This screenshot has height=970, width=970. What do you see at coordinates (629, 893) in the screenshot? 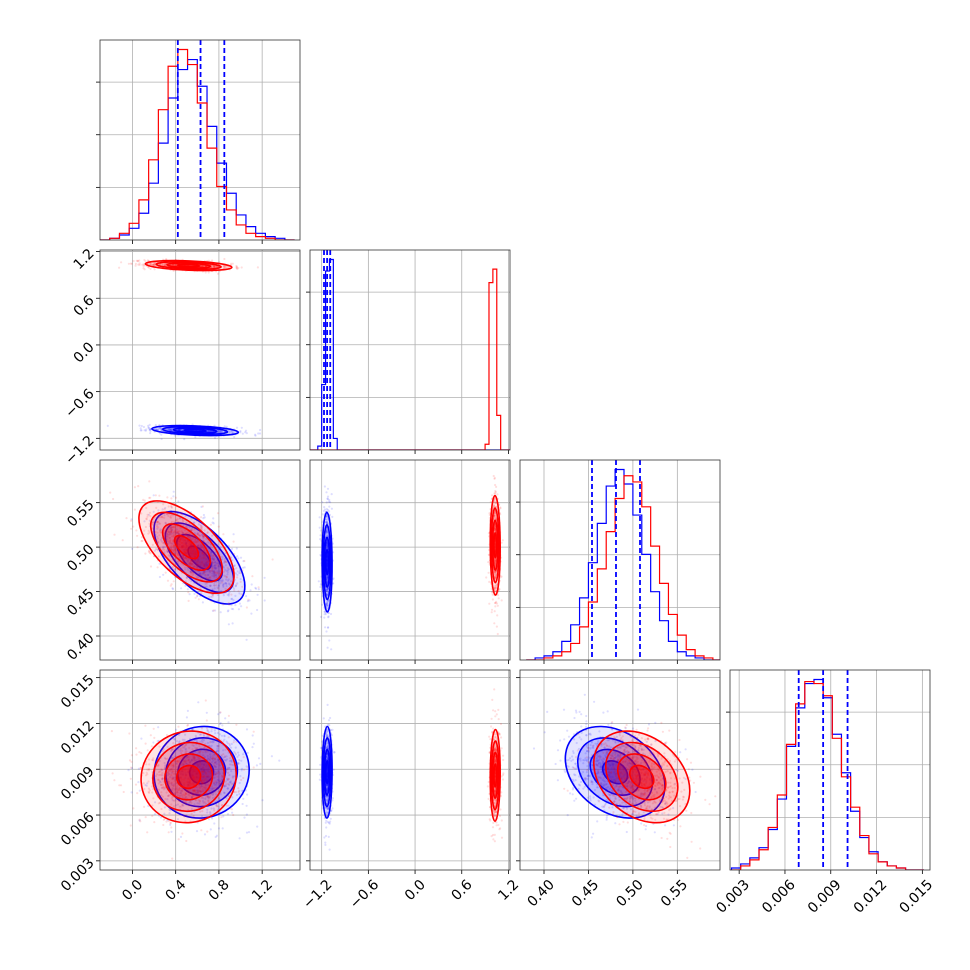
I see `x-tick-label: 0.50` at bounding box center [629, 893].